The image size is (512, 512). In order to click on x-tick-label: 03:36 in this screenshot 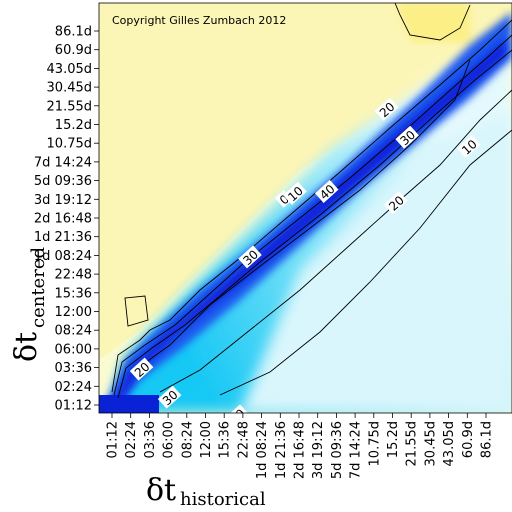, I will do `click(150, 439)`.